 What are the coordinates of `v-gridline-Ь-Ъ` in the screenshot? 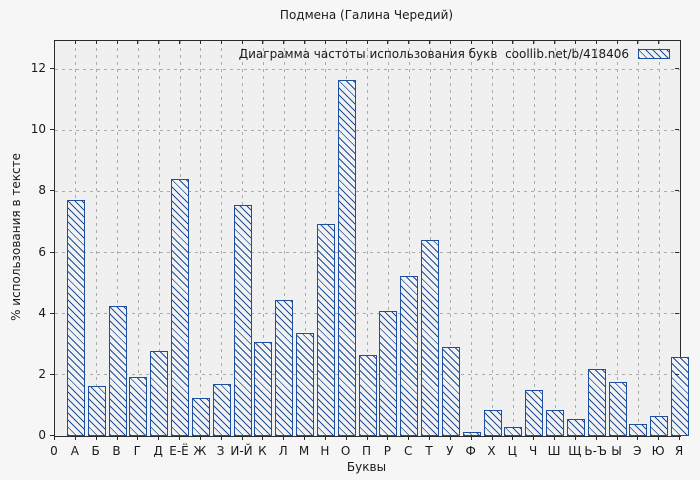 It's located at (597, 238).